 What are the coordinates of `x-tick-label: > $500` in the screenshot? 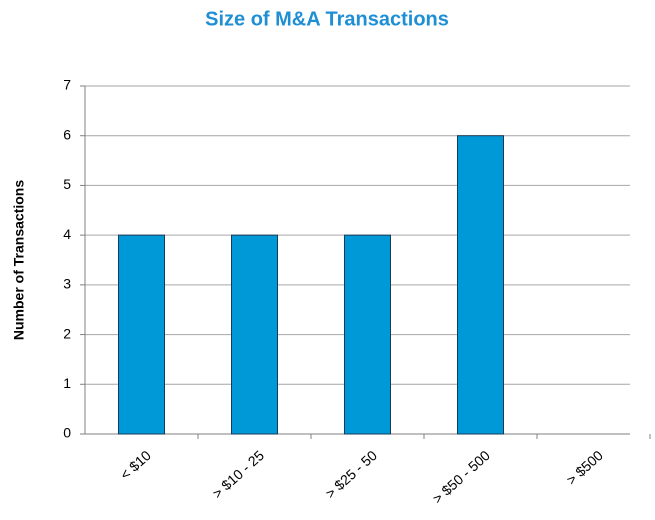 It's located at (584, 467).